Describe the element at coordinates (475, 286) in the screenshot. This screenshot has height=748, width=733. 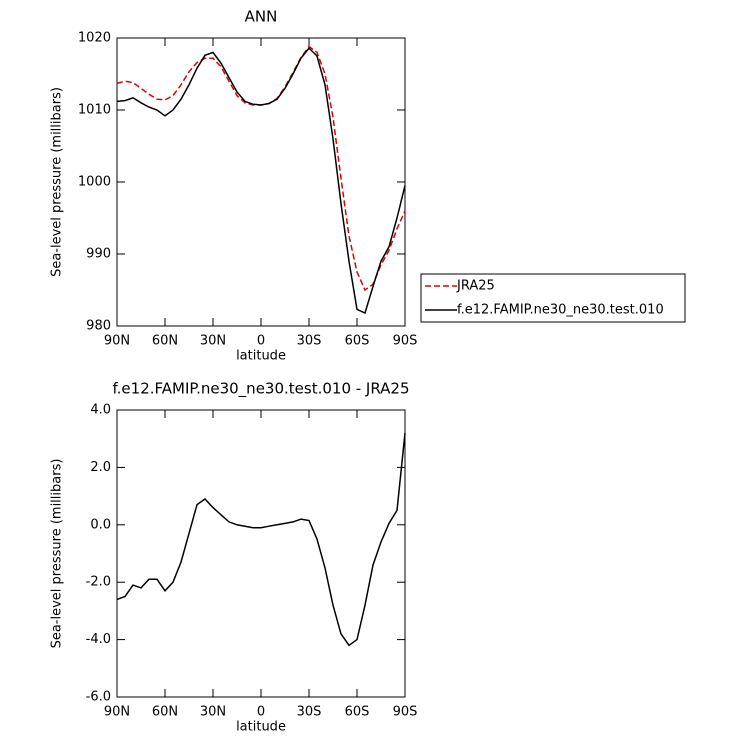
I see `legend-label: JRA25` at that location.